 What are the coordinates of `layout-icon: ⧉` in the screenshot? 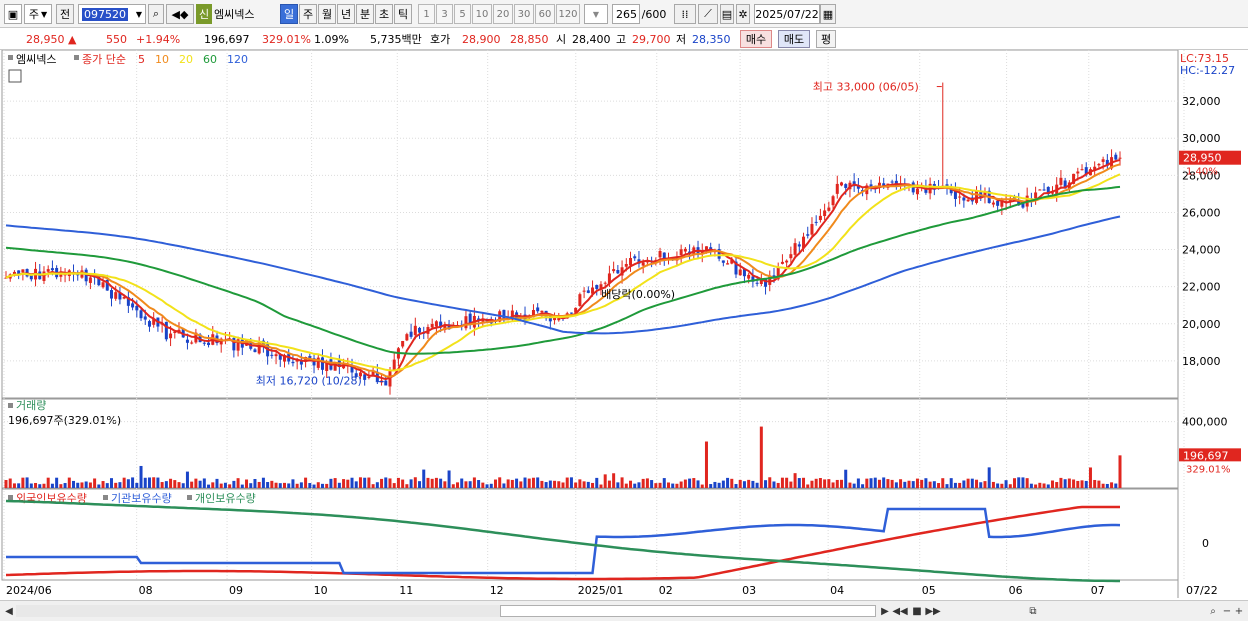 It's located at (1033, 611).